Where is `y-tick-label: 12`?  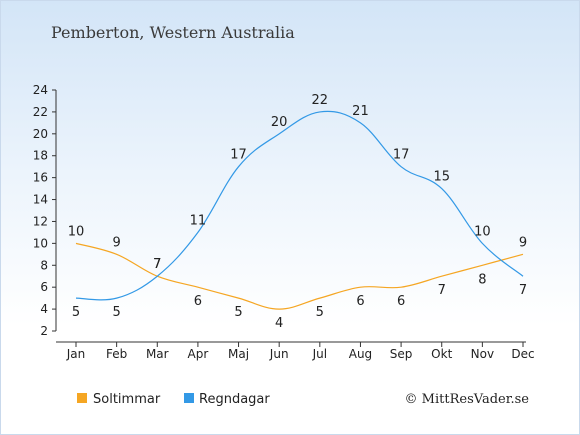
y-tick-label: 12 is located at coordinates (40, 221).